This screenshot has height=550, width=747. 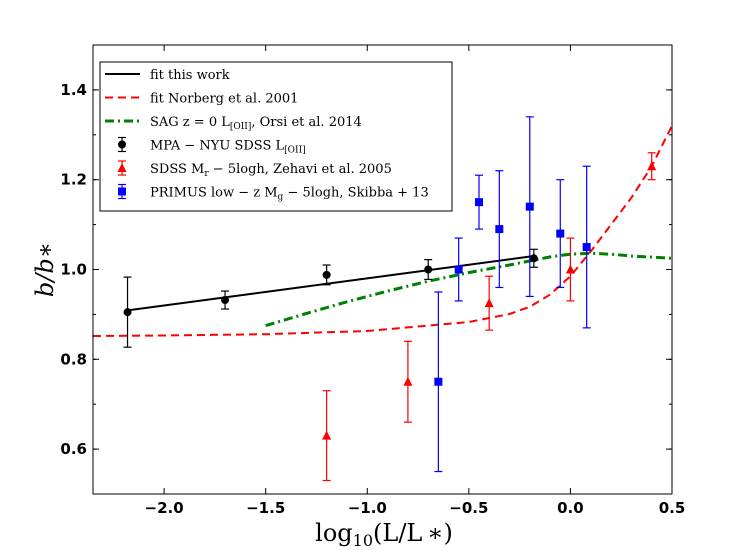 What do you see at coordinates (271, 170) in the screenshot?
I see `legend-label: SDSS Mr − 5logh, Zehavi et al. 2005` at bounding box center [271, 170].